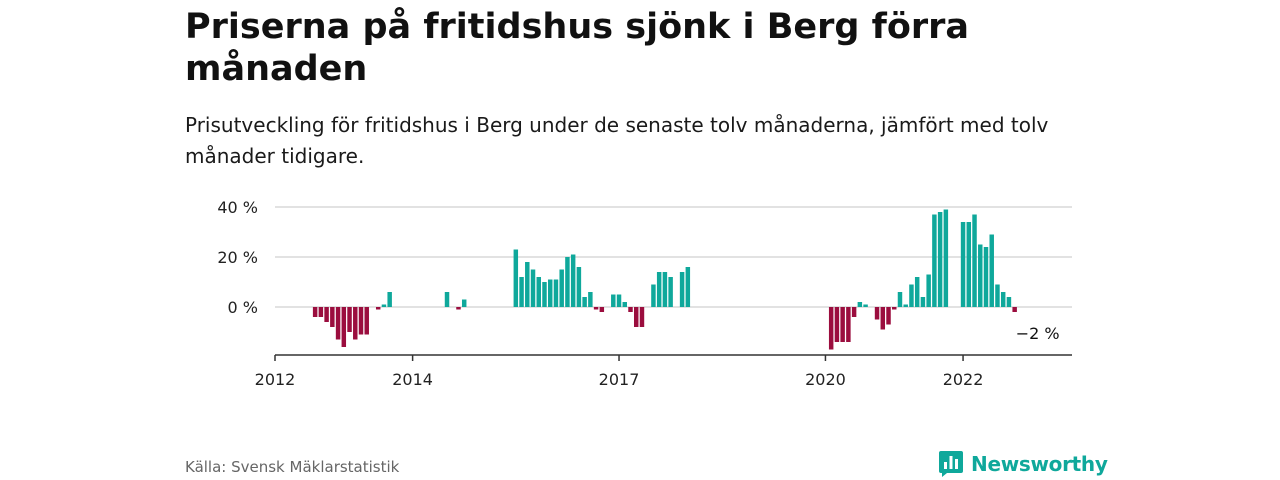 Image resolution: width=1280 pixels, height=480 pixels. I want to click on x-tick-label: 2012, so click(275, 379).